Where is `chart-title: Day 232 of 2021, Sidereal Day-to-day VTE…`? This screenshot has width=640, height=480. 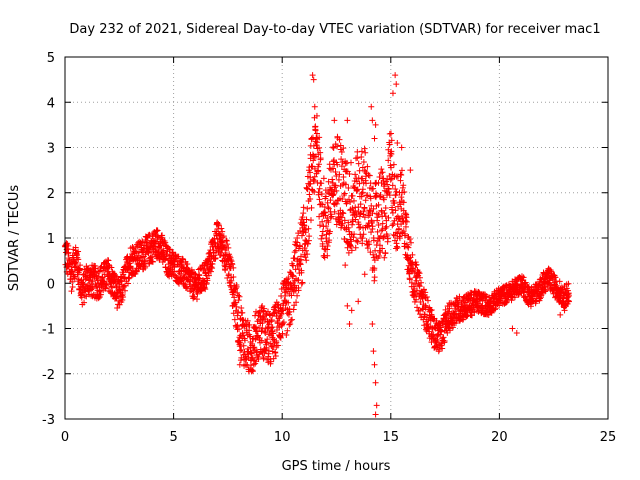
chart-title: Day 232 of 2021, Sidereal Day-to-day VTE… is located at coordinates (334, 29).